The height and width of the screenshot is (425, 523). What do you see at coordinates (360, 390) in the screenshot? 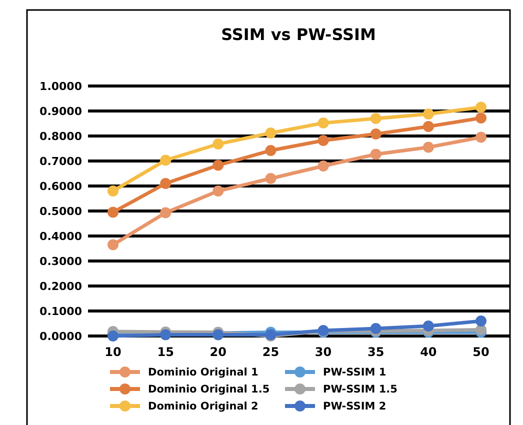
I see `legend-label: PW-SSIM 1.5` at bounding box center [360, 390].